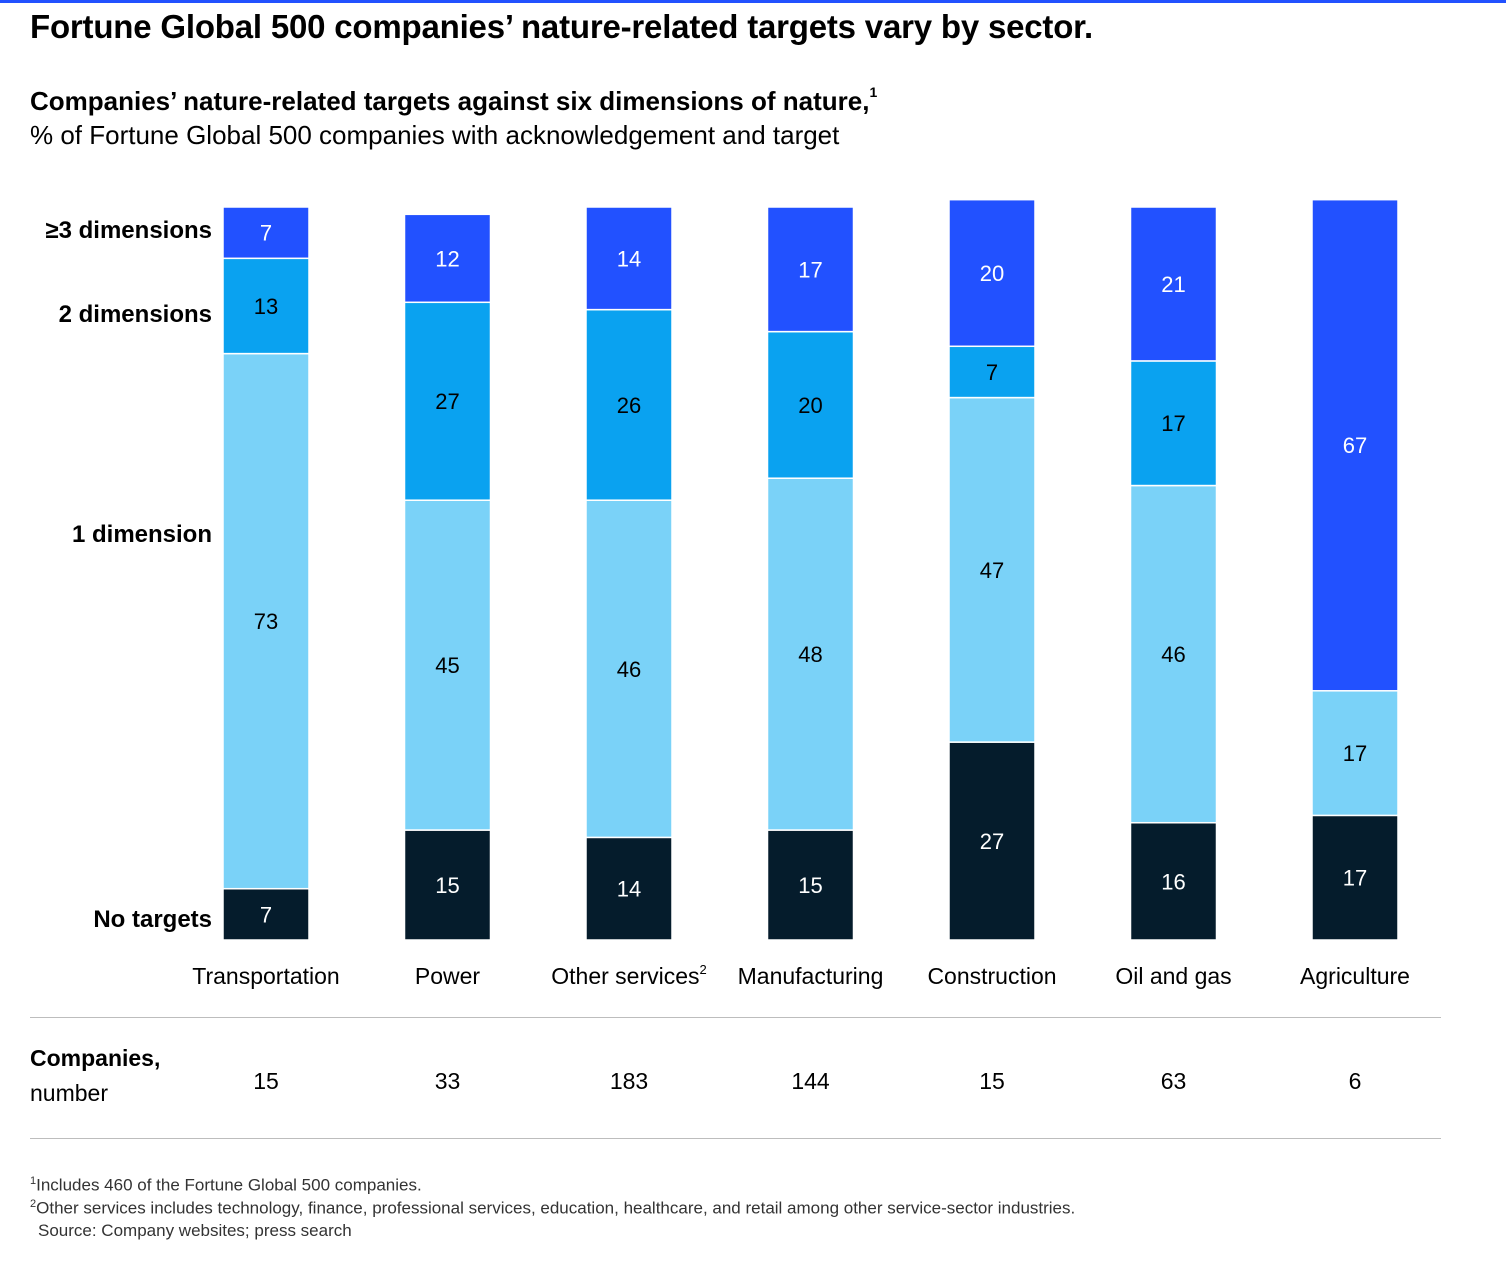 This screenshot has height=1264, width=1506. I want to click on footnote-1-mark: 1, so click(33, 1181).